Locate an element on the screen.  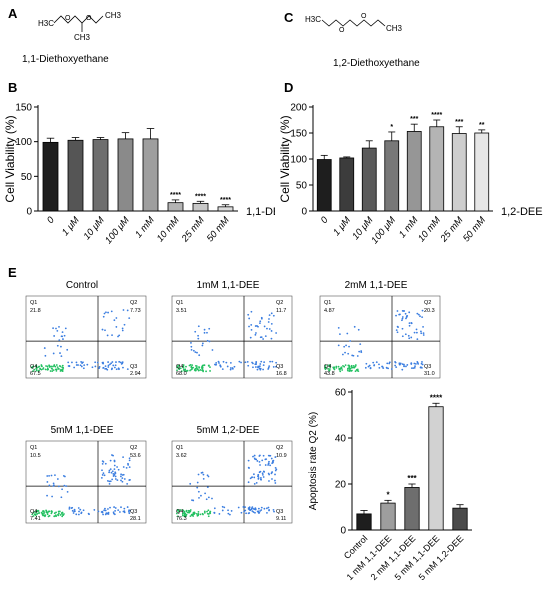
flow-plot-title: 1mM 1,1-DEE is located at coordinates (228, 285).